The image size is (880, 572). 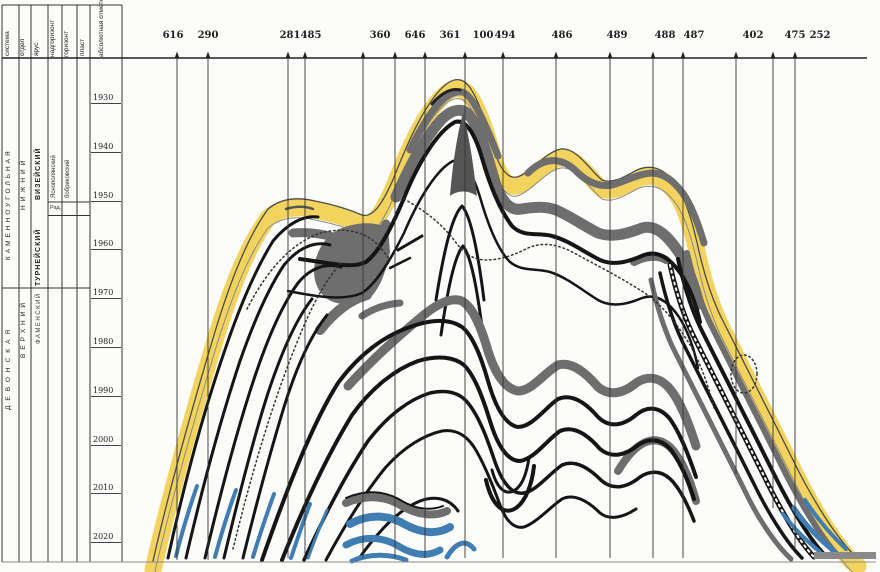 I want to click on stage-visean: ВИЗЕЙСКИЙ, so click(x=38, y=173).